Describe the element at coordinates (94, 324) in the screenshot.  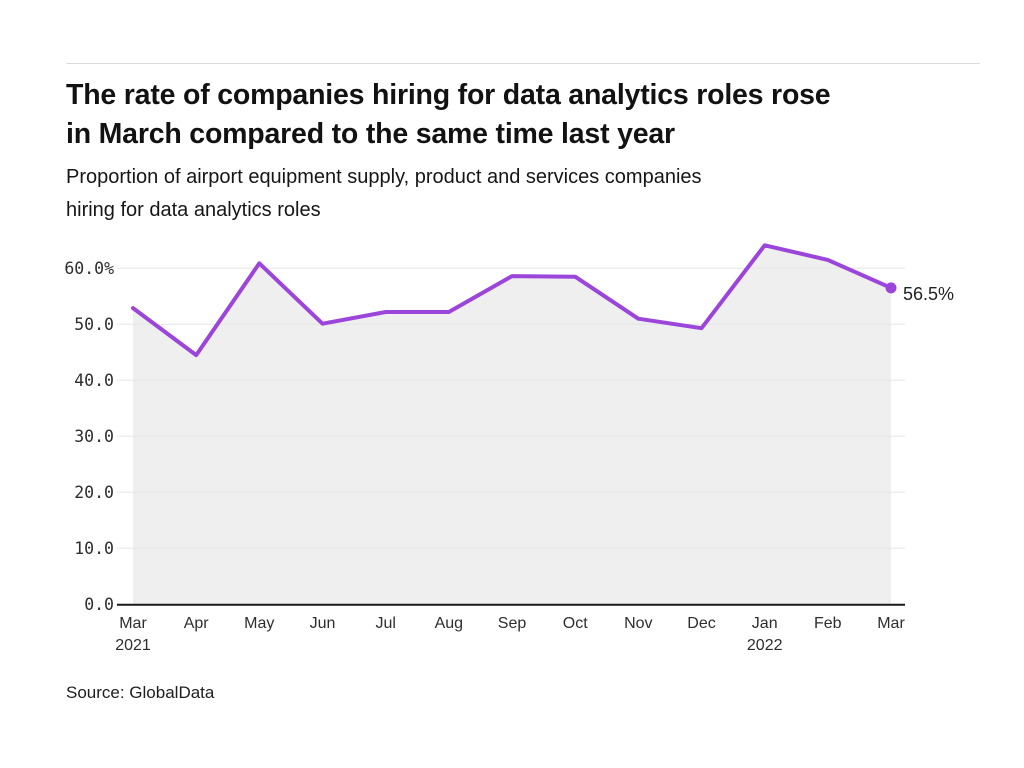
I see `y-tick-label: 50.0` at that location.